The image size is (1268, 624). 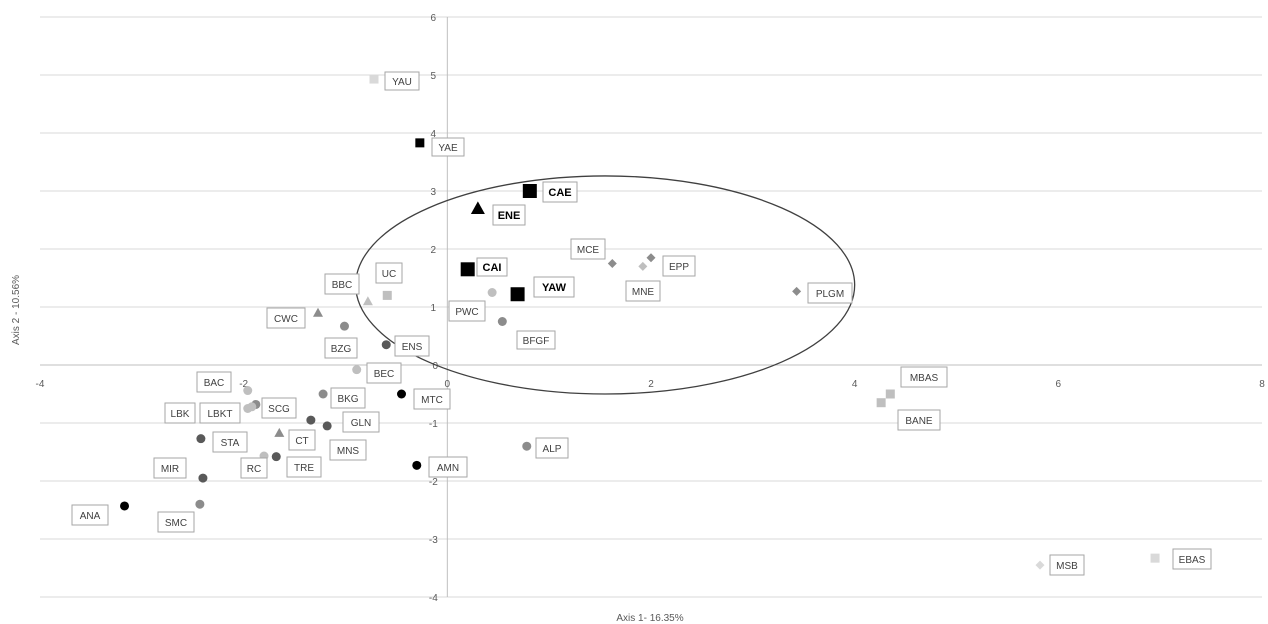 I want to click on cluster-ellipse, so click(x=605, y=285).